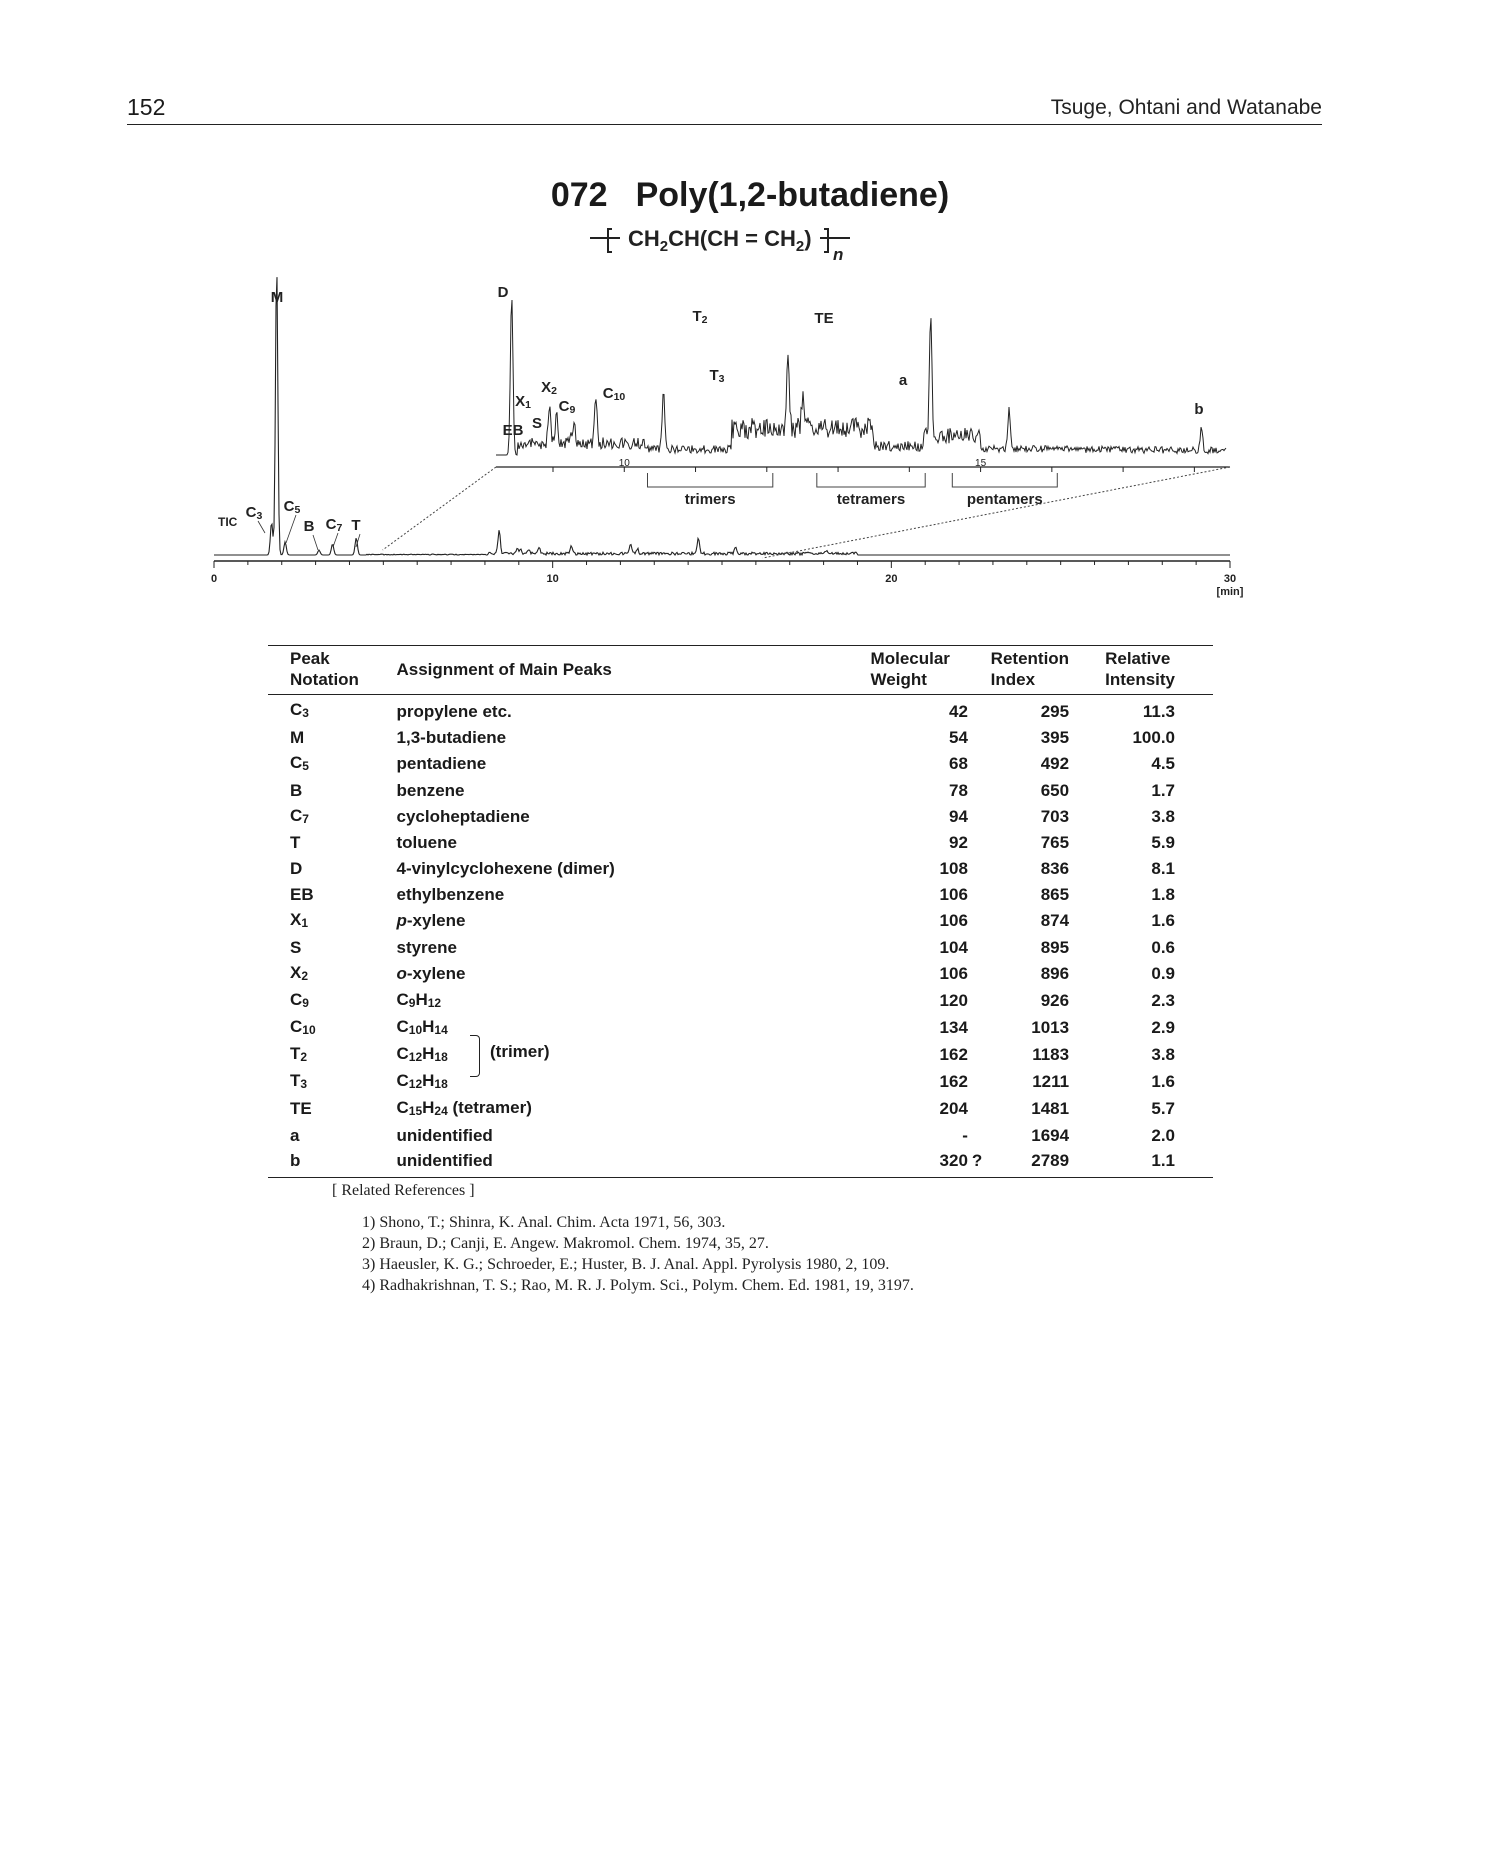 Image resolution: width=1500 pixels, height=1850 pixels. Describe the element at coordinates (1186, 107) in the screenshot. I see `running-authors: Tsuge, Ohtani and Watanabe` at that location.